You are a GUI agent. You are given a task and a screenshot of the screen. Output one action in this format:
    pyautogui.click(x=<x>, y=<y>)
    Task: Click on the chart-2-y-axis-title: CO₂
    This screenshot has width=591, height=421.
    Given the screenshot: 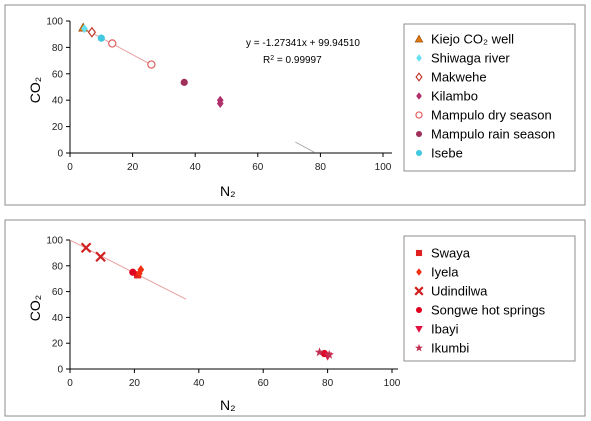 What is the action you would take?
    pyautogui.click(x=35, y=308)
    